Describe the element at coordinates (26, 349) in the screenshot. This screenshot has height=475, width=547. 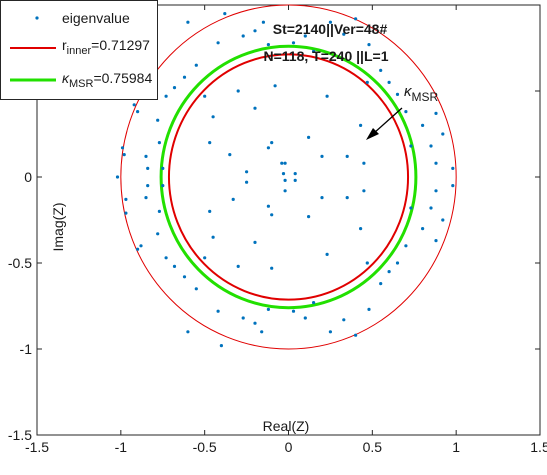
I see `y-tick-label: -1` at that location.